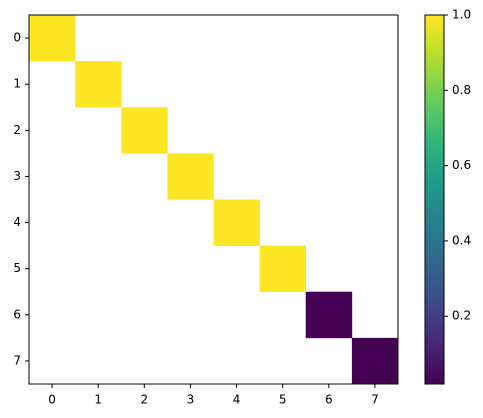 The image size is (483, 418). Describe the element at coordinates (17, 314) in the screenshot. I see `y-tick-label: 6` at that location.